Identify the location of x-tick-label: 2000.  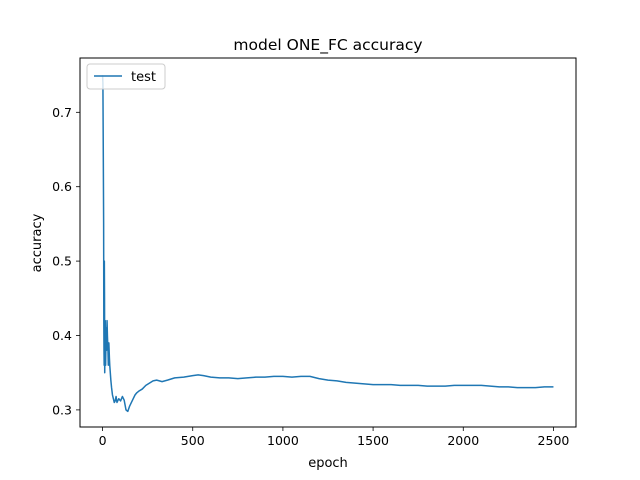
(463, 440).